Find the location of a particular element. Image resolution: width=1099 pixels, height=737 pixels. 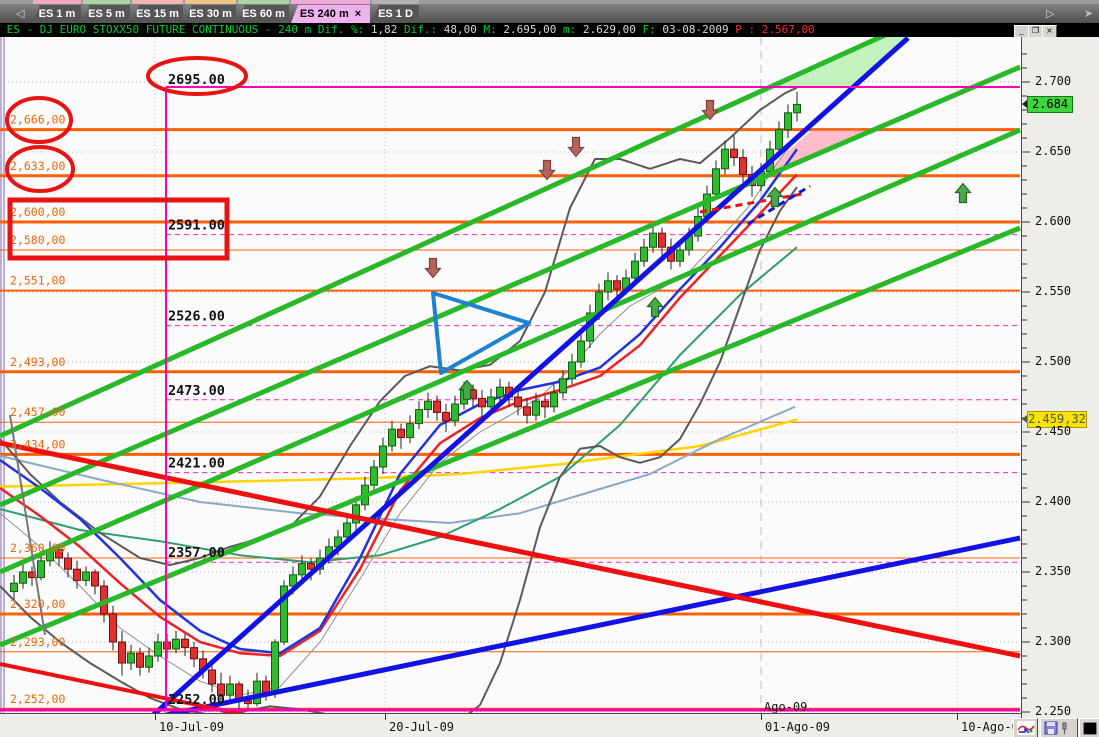

info-segment: 2.567,00 is located at coordinates (788, 29).